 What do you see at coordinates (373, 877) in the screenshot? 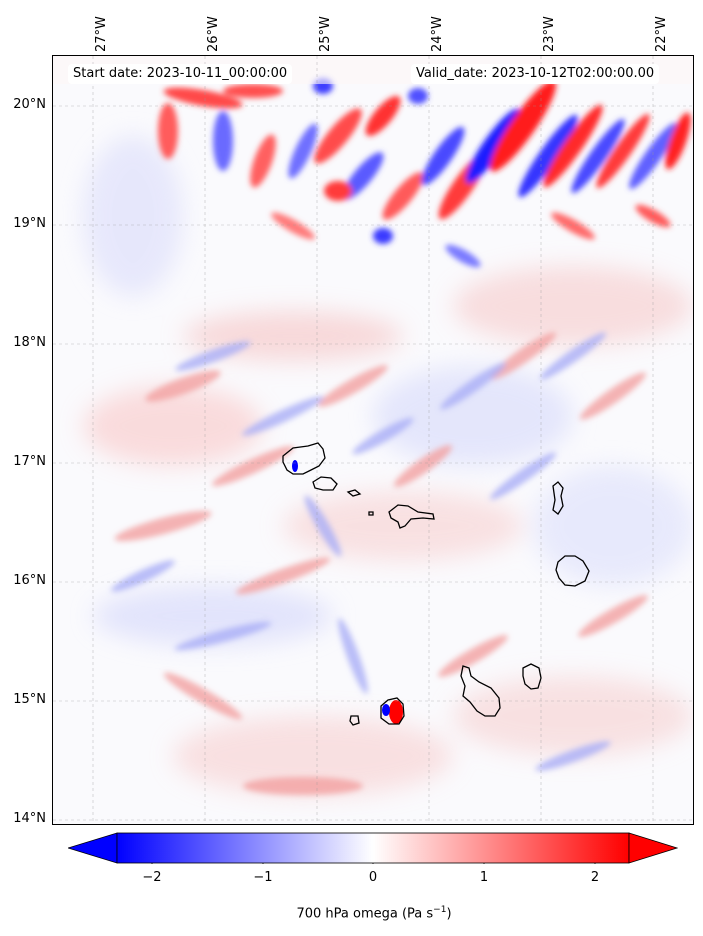
I see `colorbar-tick-label: 0` at bounding box center [373, 877].